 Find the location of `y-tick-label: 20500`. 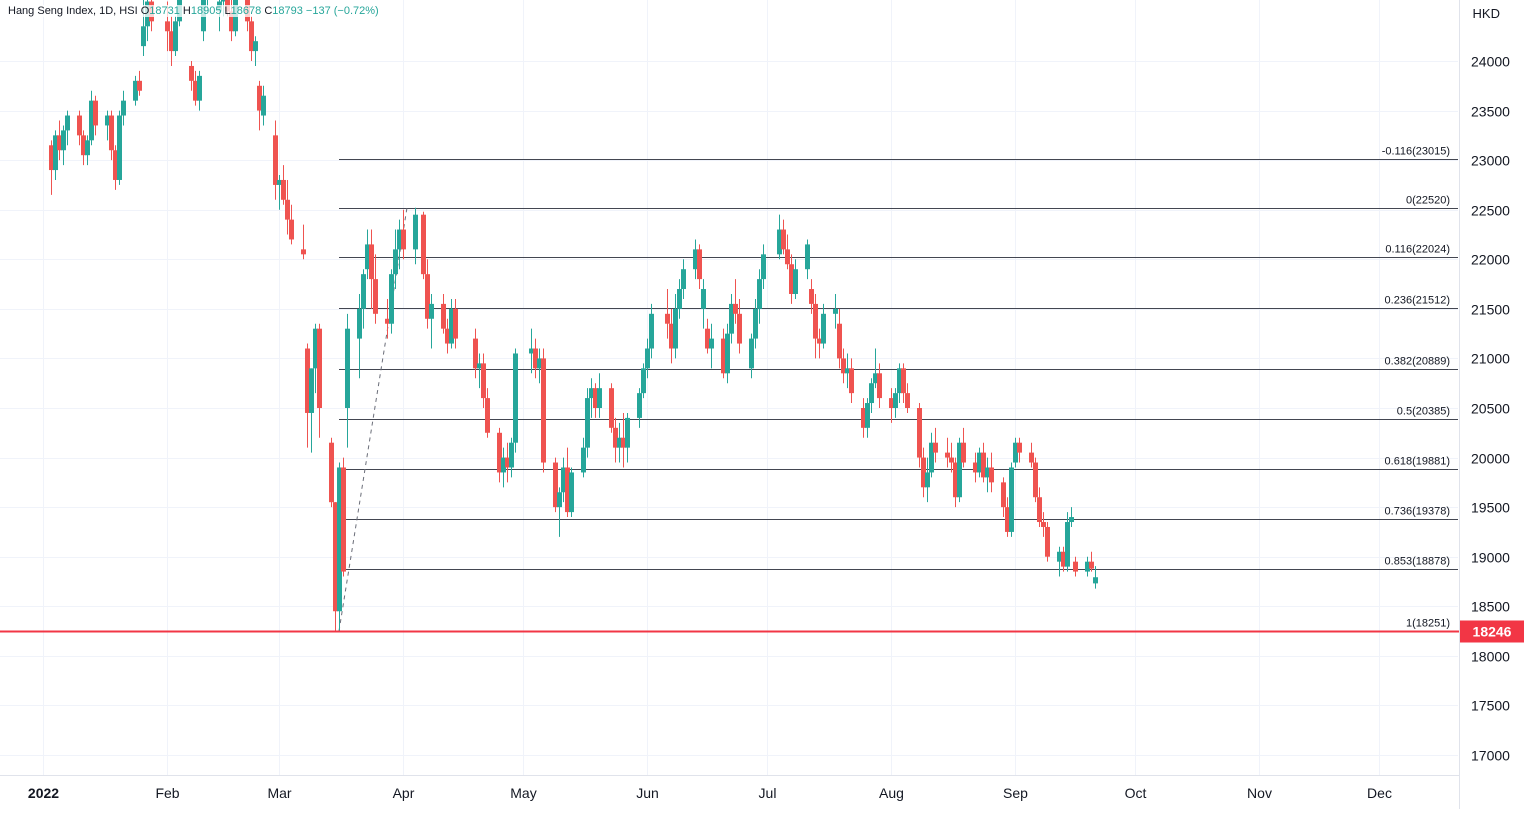

y-tick-label: 20500 is located at coordinates (1490, 409).